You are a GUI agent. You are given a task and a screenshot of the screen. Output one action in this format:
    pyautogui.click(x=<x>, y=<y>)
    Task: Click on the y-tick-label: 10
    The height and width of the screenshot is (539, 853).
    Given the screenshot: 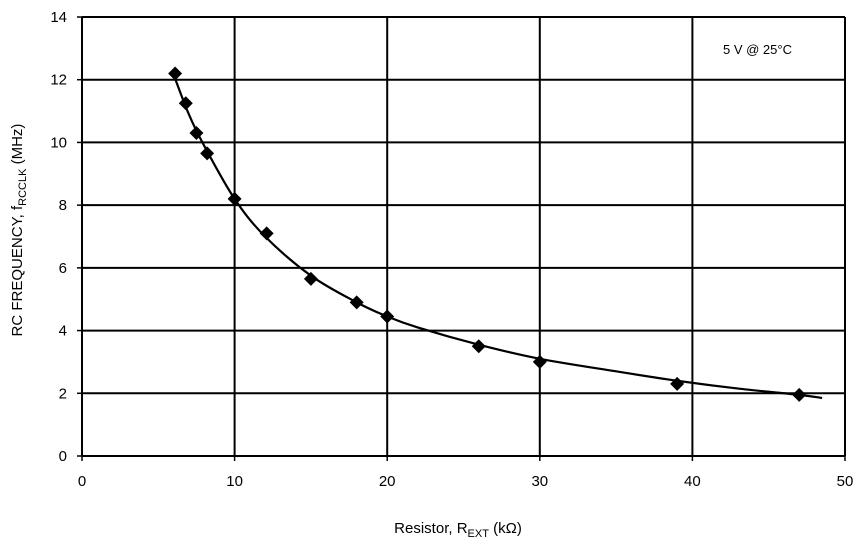 What is the action you would take?
    pyautogui.click(x=58, y=142)
    